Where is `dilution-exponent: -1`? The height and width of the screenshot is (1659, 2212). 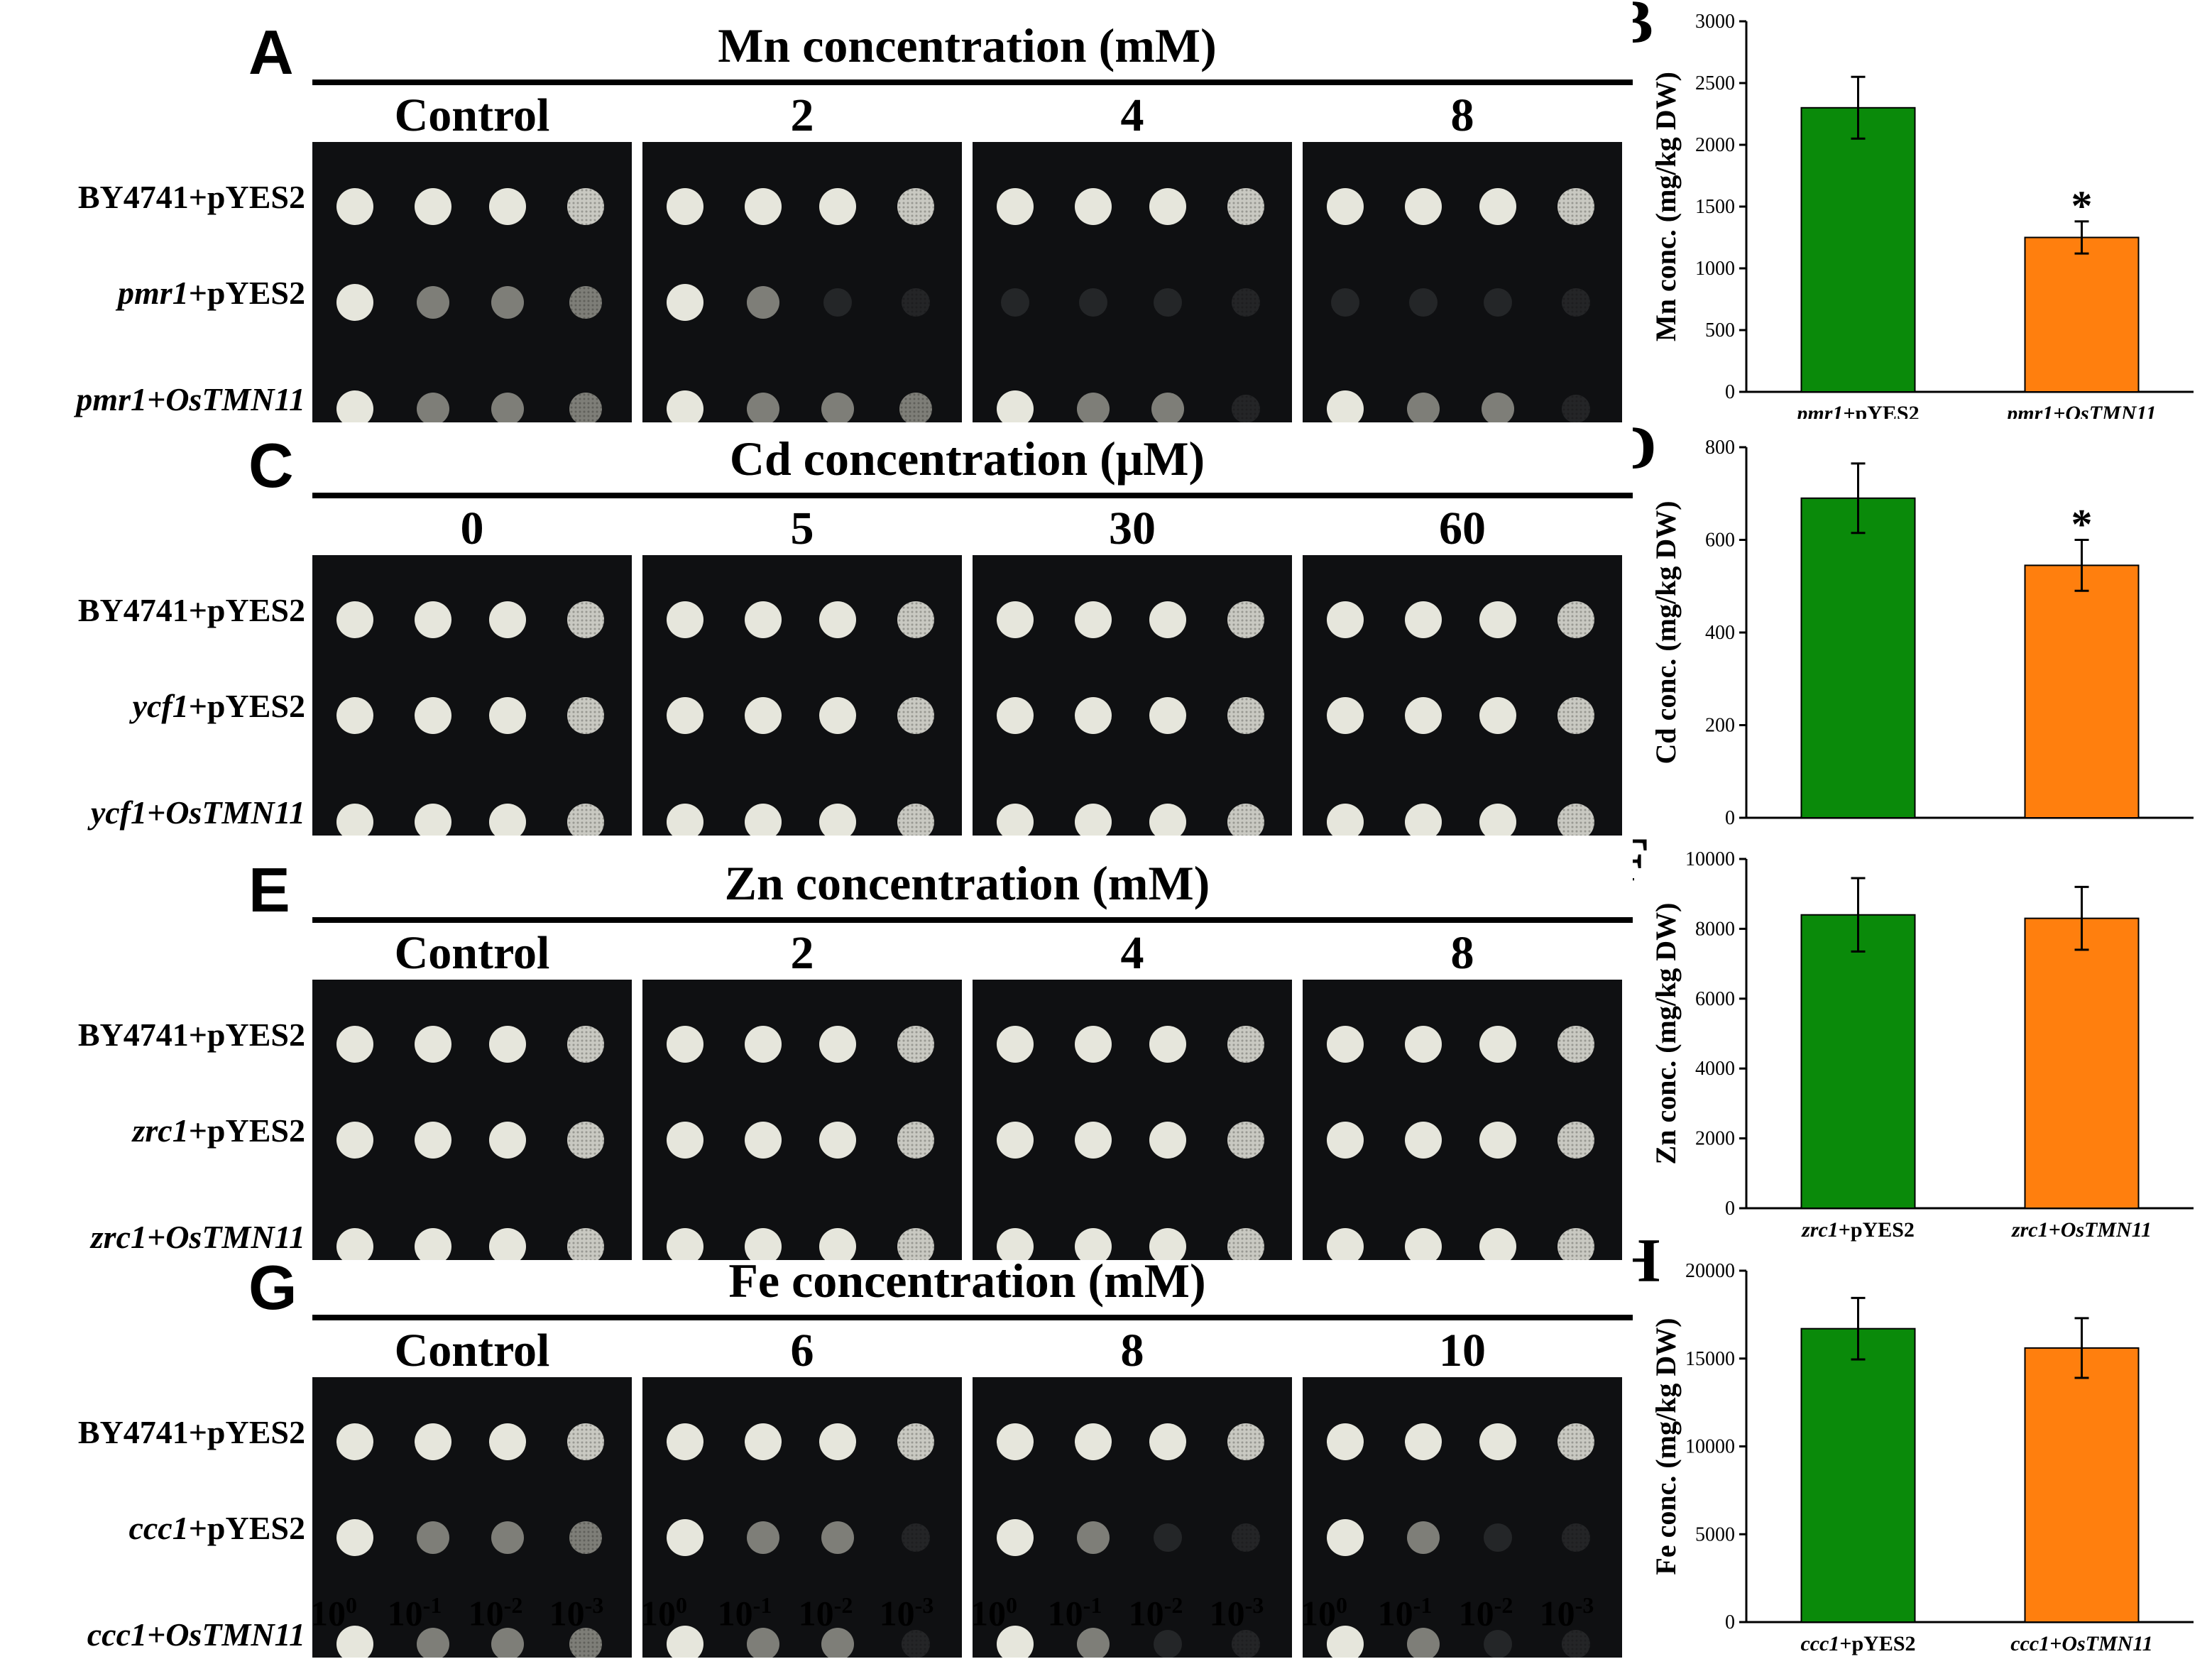 dilution-exponent: -1 is located at coordinates (432, 1605).